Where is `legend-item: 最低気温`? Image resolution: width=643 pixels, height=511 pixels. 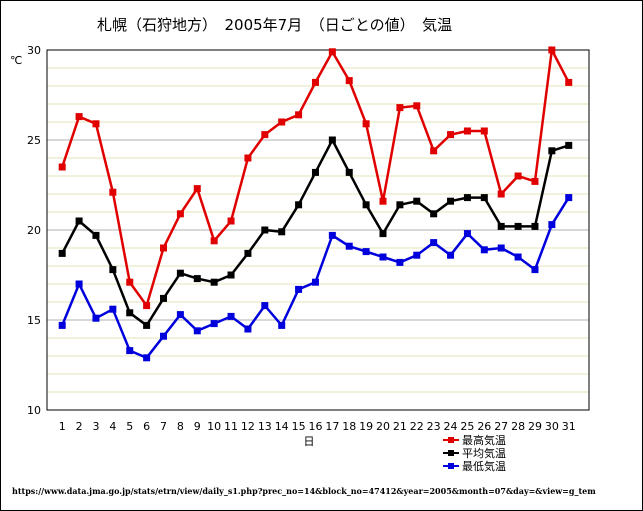
legend-item: 最低気温 is located at coordinates (474, 466).